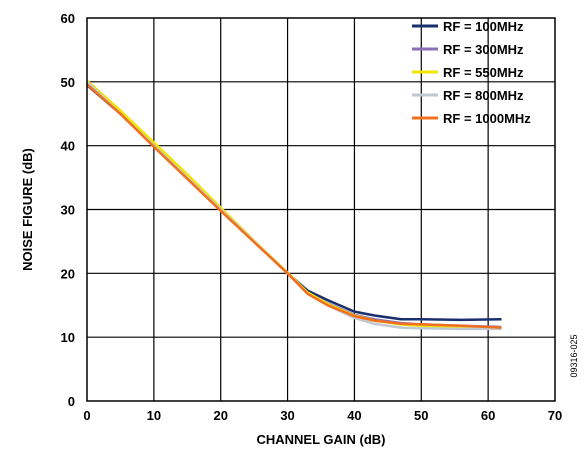 The height and width of the screenshot is (452, 588). Describe the element at coordinates (483, 26) in the screenshot. I see `legend-label: RF = 100MHz` at that location.